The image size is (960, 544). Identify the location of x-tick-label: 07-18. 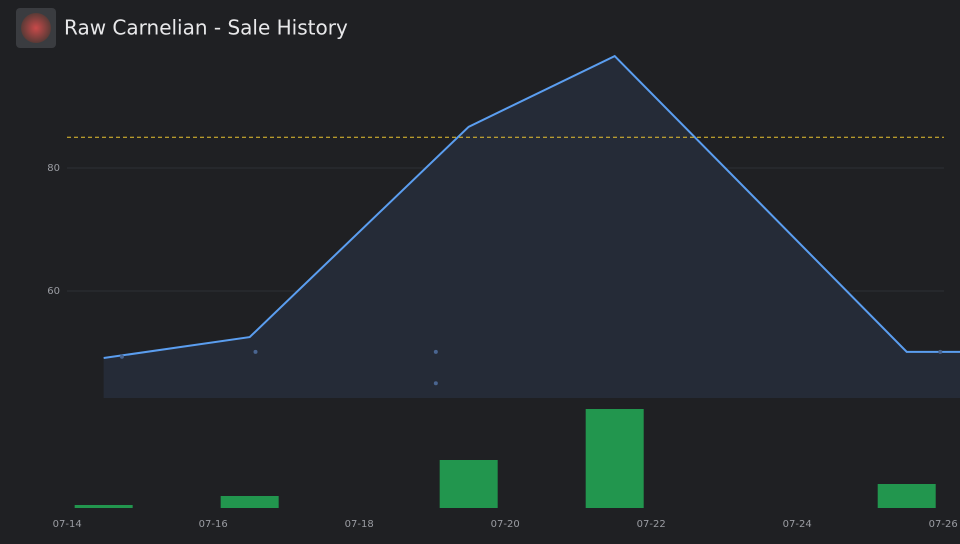
(359, 524).